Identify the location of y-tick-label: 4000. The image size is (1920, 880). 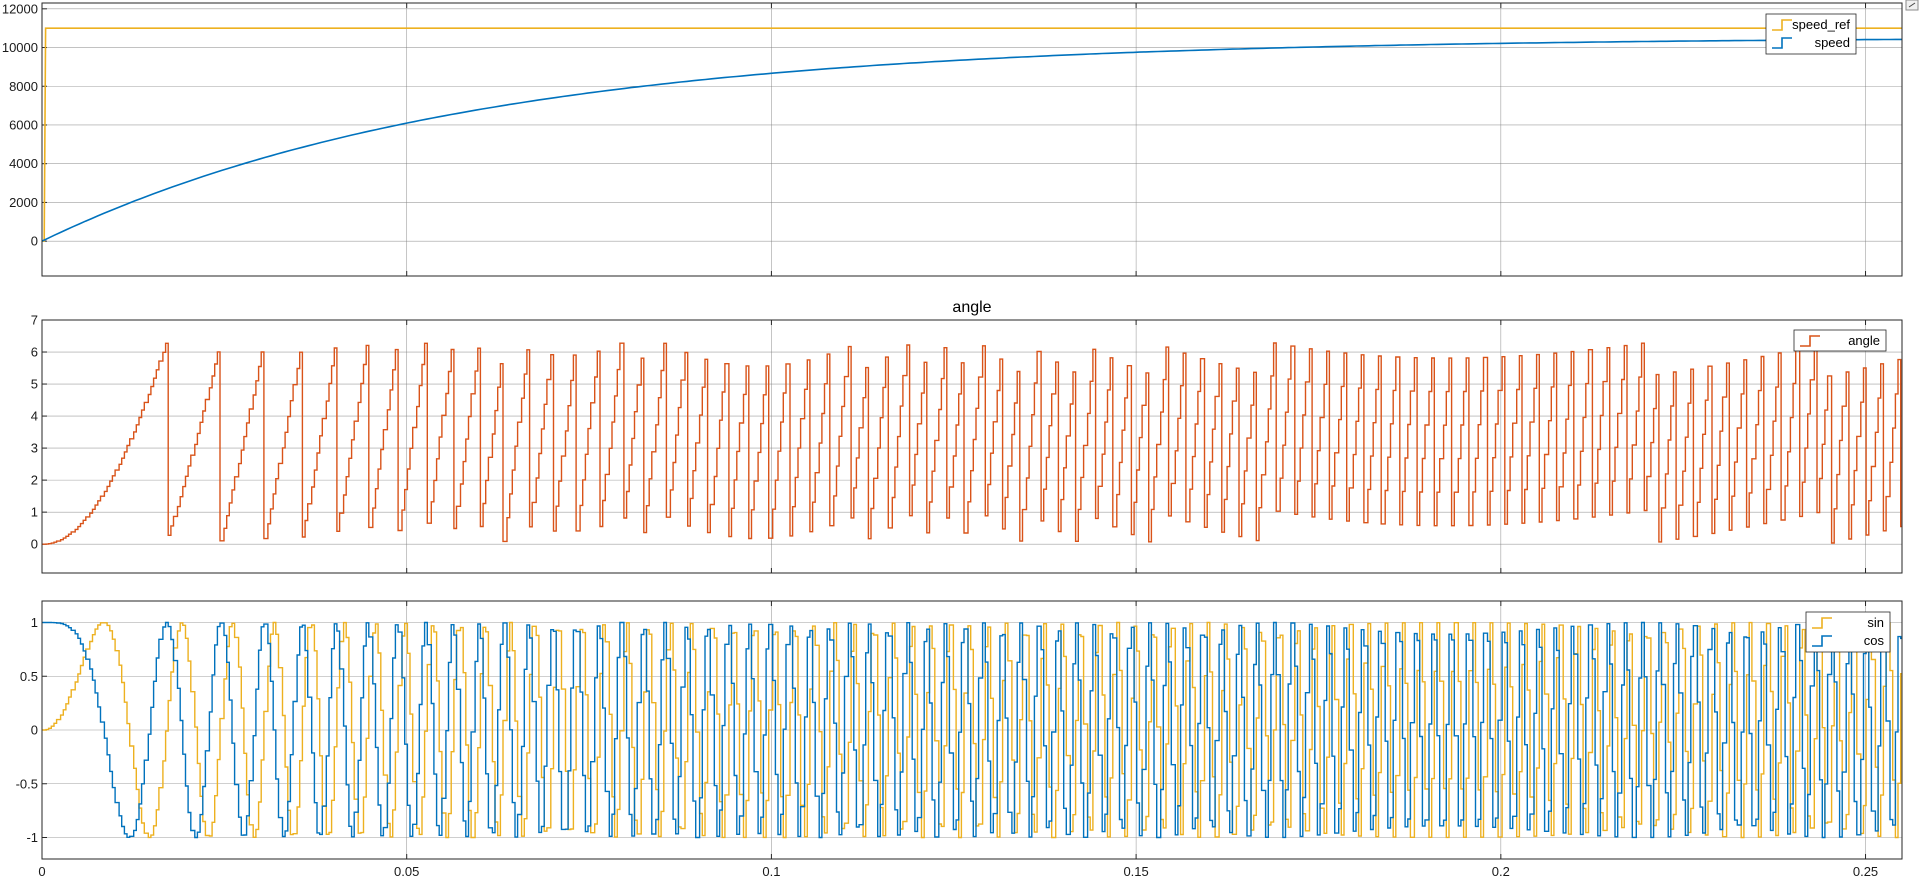
(23, 163).